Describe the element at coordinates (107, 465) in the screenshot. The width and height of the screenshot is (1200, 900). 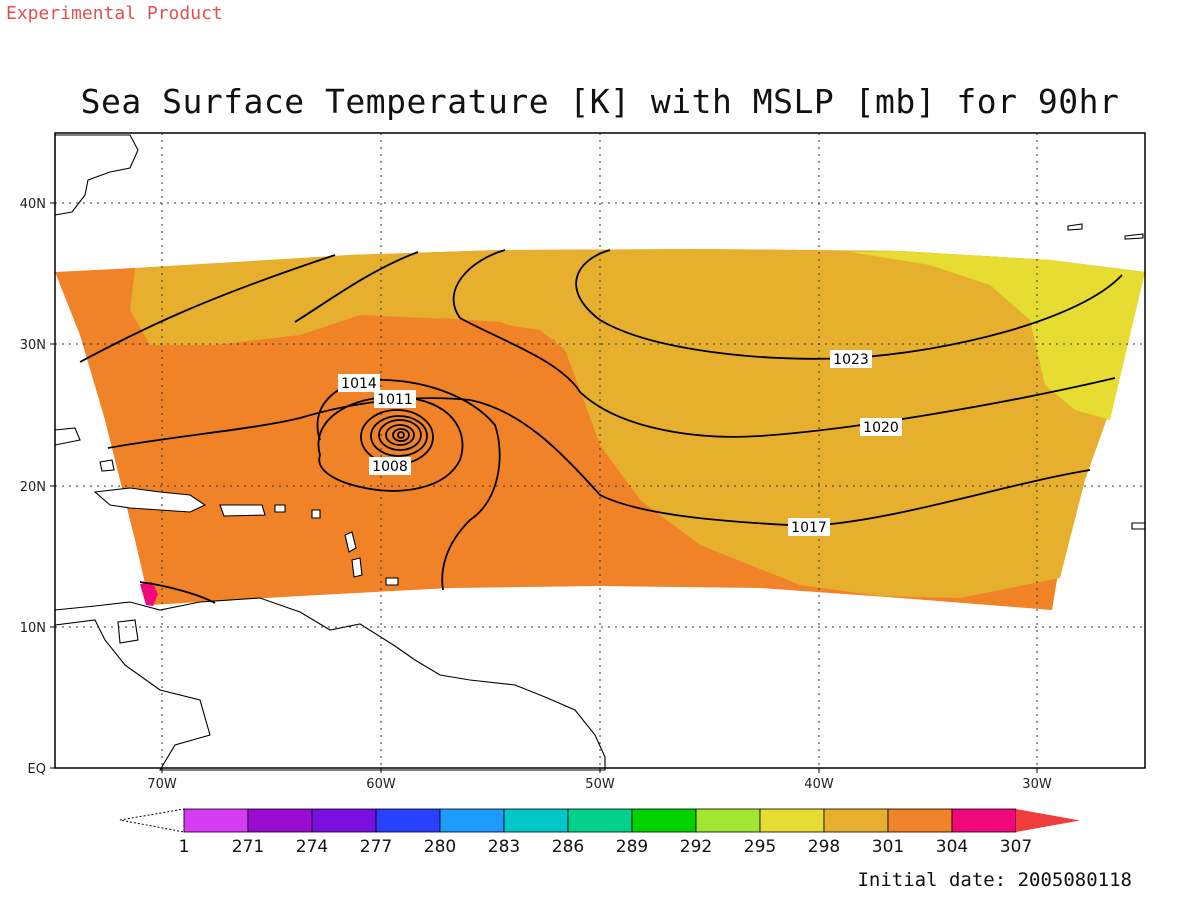
I see `bahamas` at that location.